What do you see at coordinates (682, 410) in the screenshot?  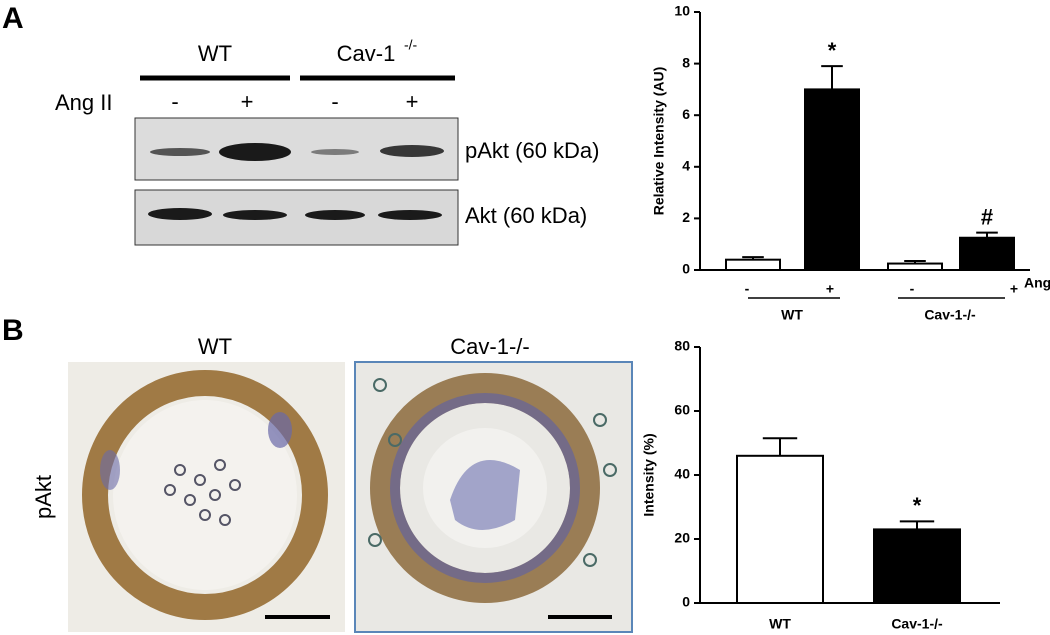 I see `y-tick-label: 60` at bounding box center [682, 410].